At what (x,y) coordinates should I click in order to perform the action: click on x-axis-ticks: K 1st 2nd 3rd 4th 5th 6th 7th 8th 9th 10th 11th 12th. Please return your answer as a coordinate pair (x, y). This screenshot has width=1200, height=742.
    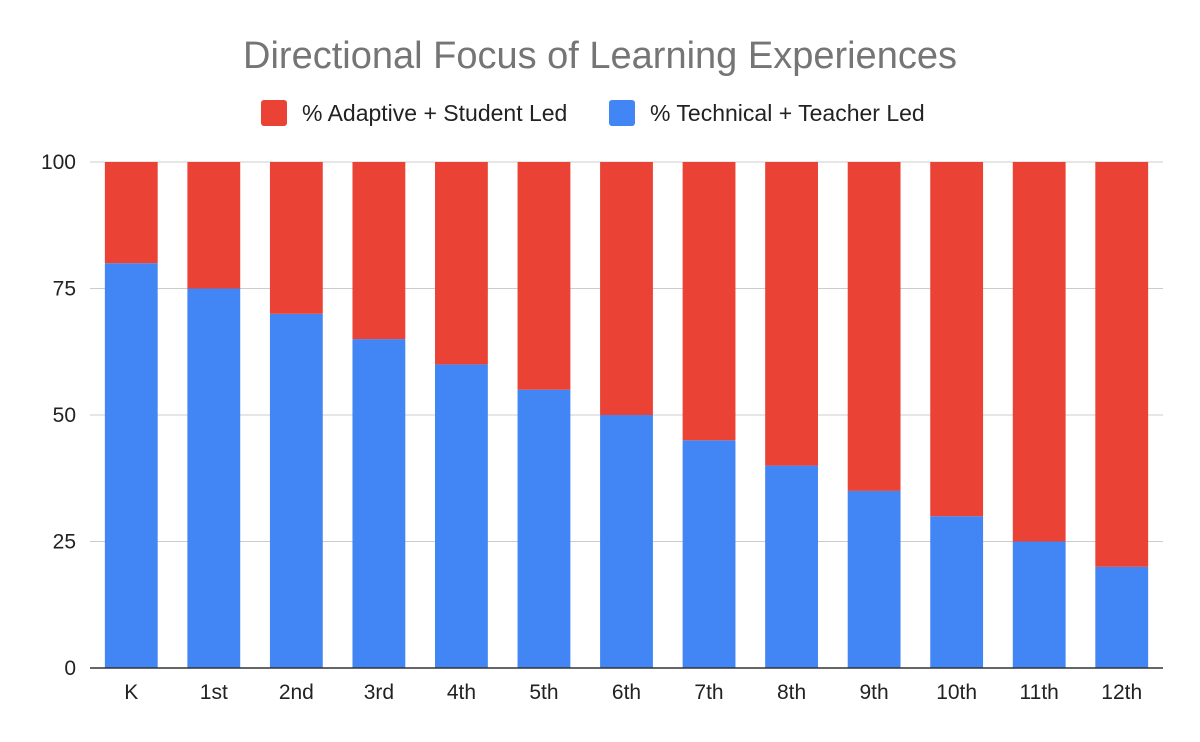
    Looking at the image, I should click on (633, 692).